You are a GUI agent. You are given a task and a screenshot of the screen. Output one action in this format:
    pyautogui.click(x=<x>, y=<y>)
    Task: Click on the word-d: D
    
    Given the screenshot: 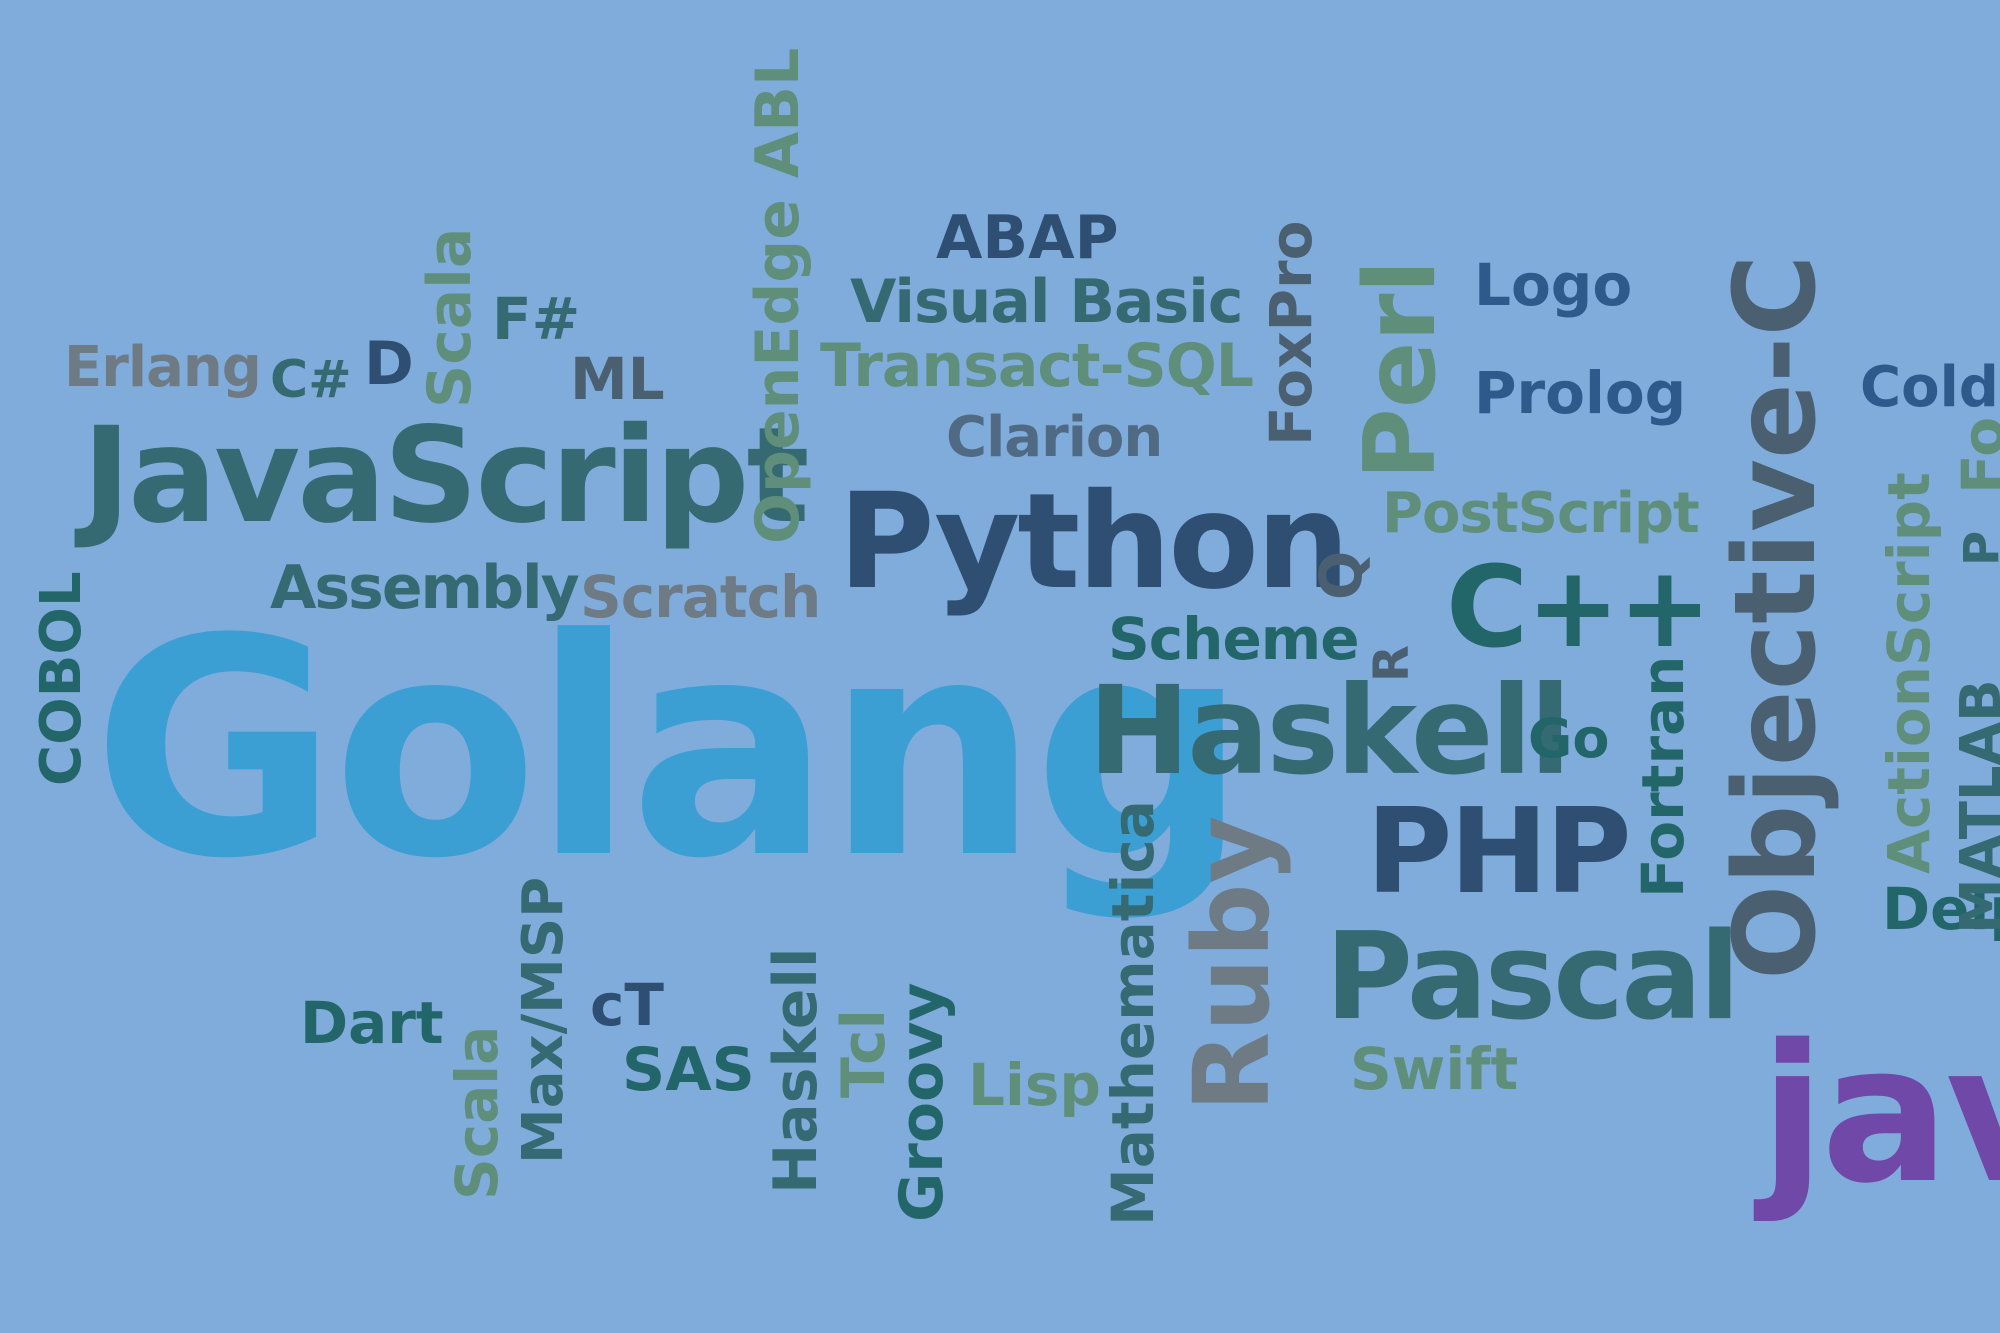 What is the action you would take?
    pyautogui.click(x=389, y=364)
    